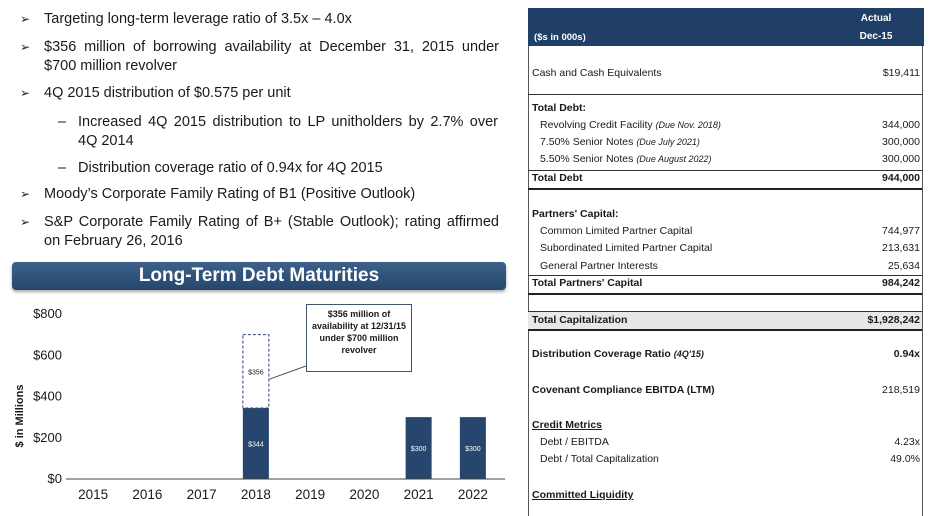 The image size is (931, 516). Describe the element at coordinates (473, 494) in the screenshot. I see `x-tick-label: 2022` at that location.